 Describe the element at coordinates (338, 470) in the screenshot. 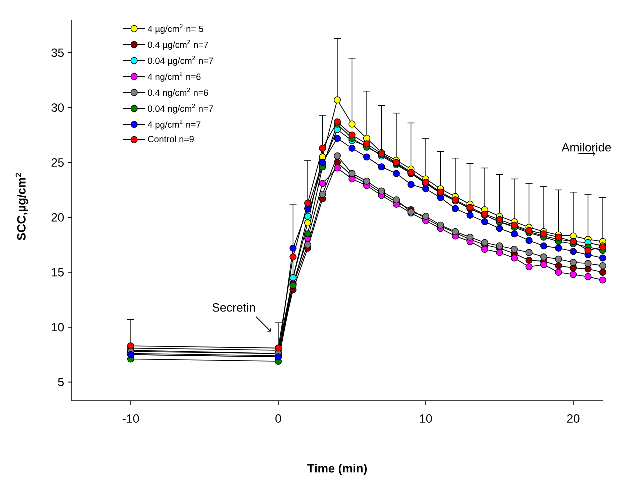

I see `x-axis-title: Time (min)` at that location.